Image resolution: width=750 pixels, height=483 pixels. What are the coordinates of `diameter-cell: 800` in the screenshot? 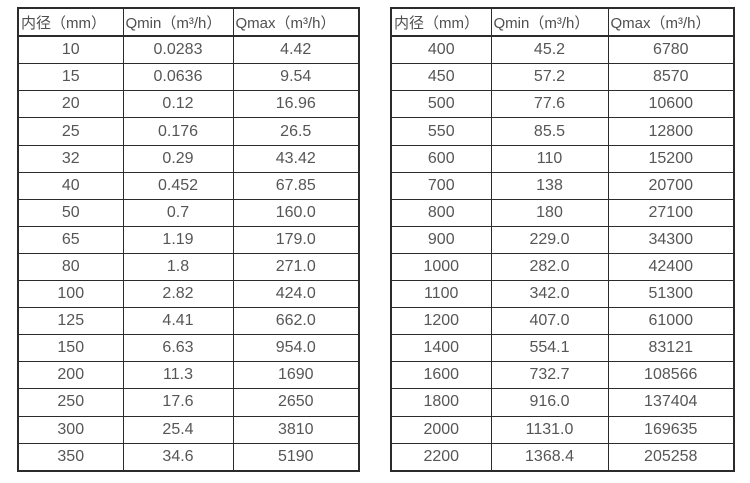 It's located at (441, 212).